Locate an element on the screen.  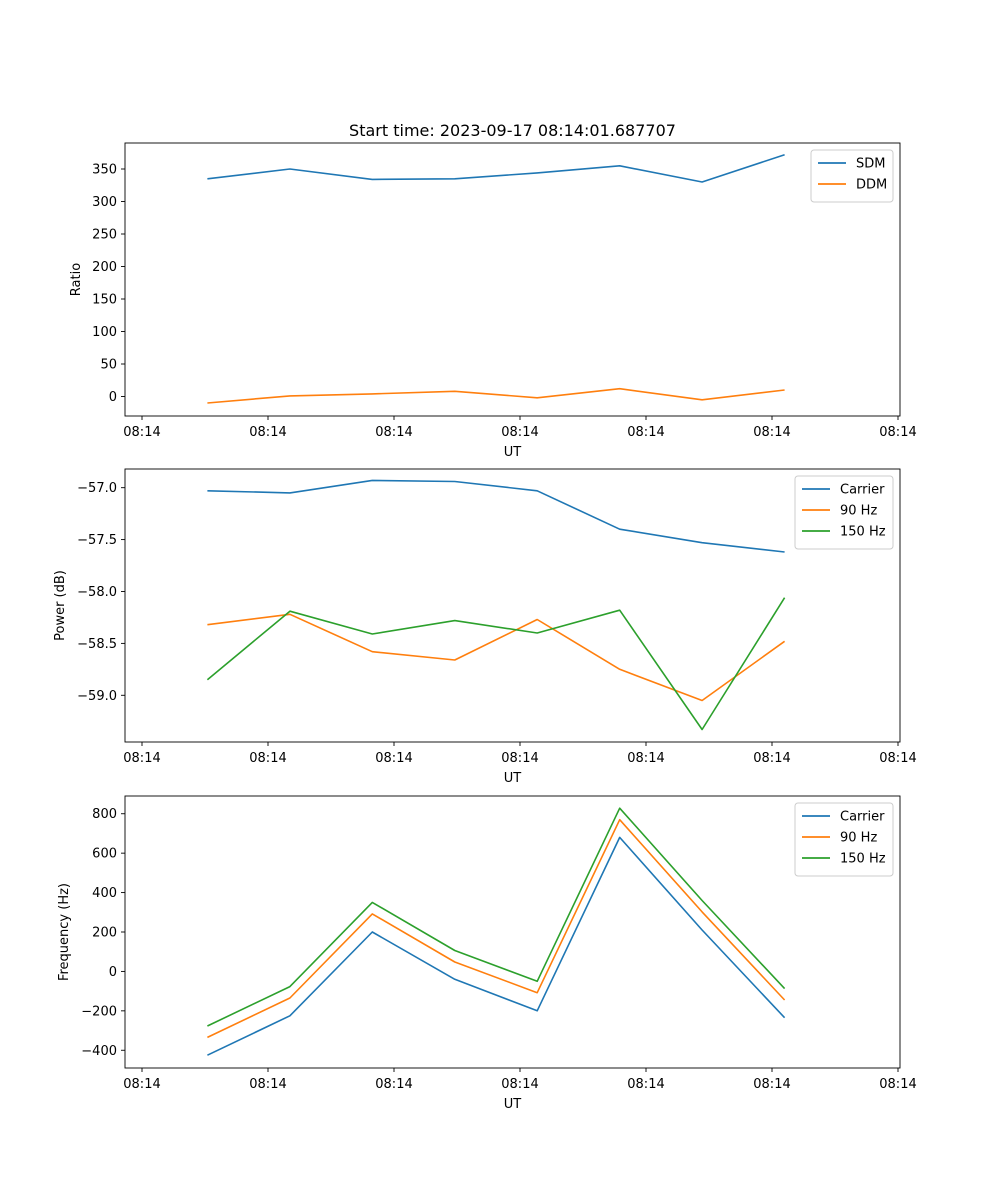
chart-title: Start time: 2023-09-17 08:14:01.687707 is located at coordinates (512, 130).